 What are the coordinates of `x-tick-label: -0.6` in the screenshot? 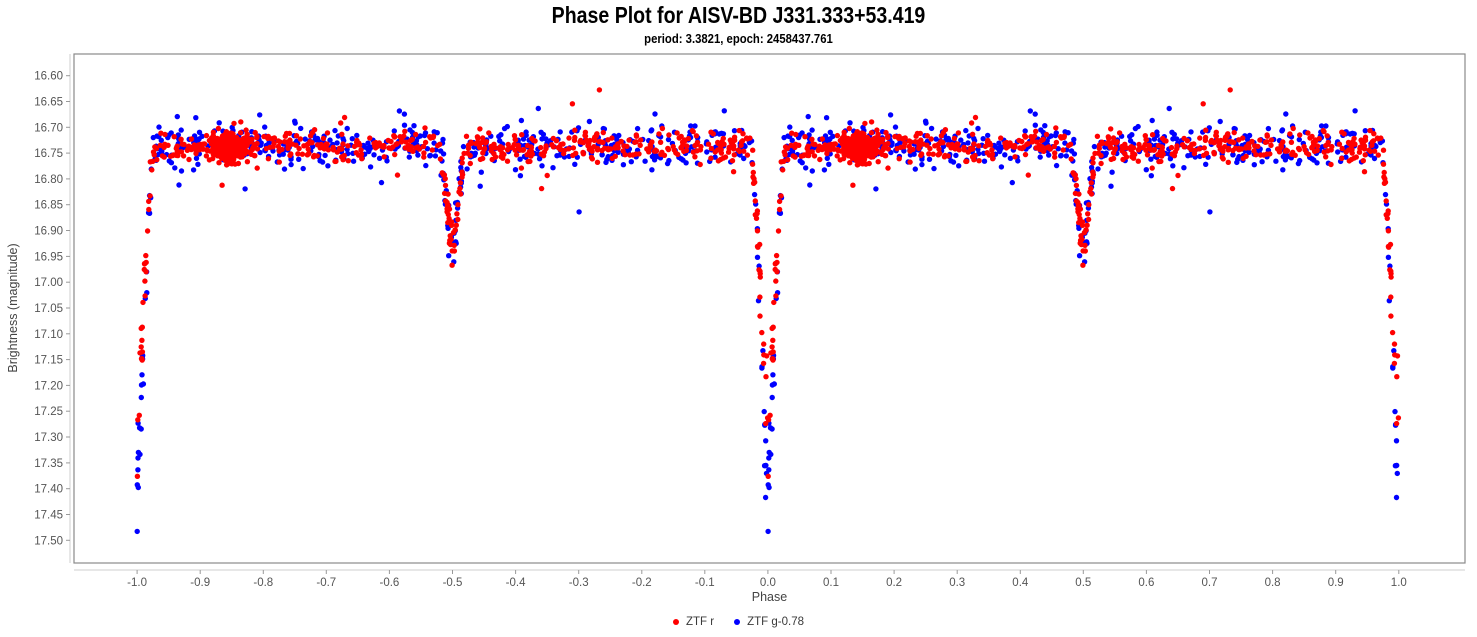 It's located at (389, 583).